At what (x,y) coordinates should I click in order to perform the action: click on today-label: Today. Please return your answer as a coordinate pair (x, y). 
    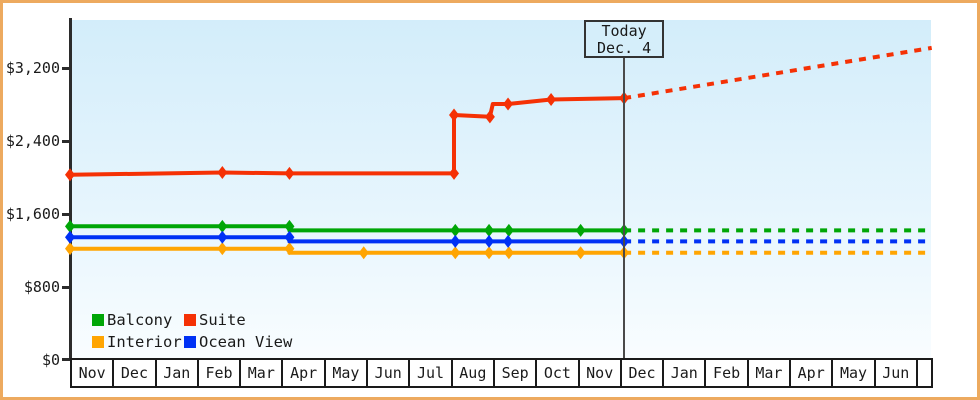
    Looking at the image, I should click on (624, 31).